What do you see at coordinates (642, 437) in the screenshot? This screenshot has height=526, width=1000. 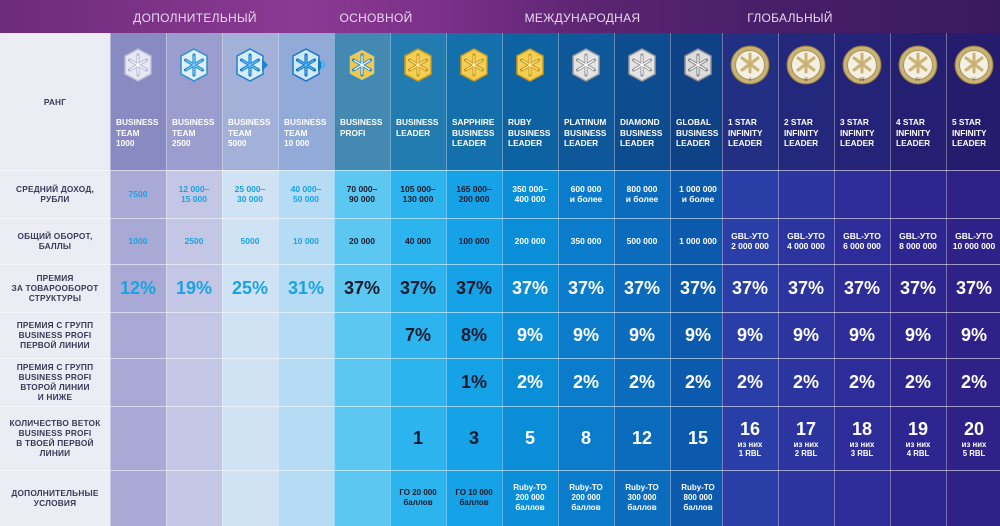 I see `branches-count: 12` at bounding box center [642, 437].